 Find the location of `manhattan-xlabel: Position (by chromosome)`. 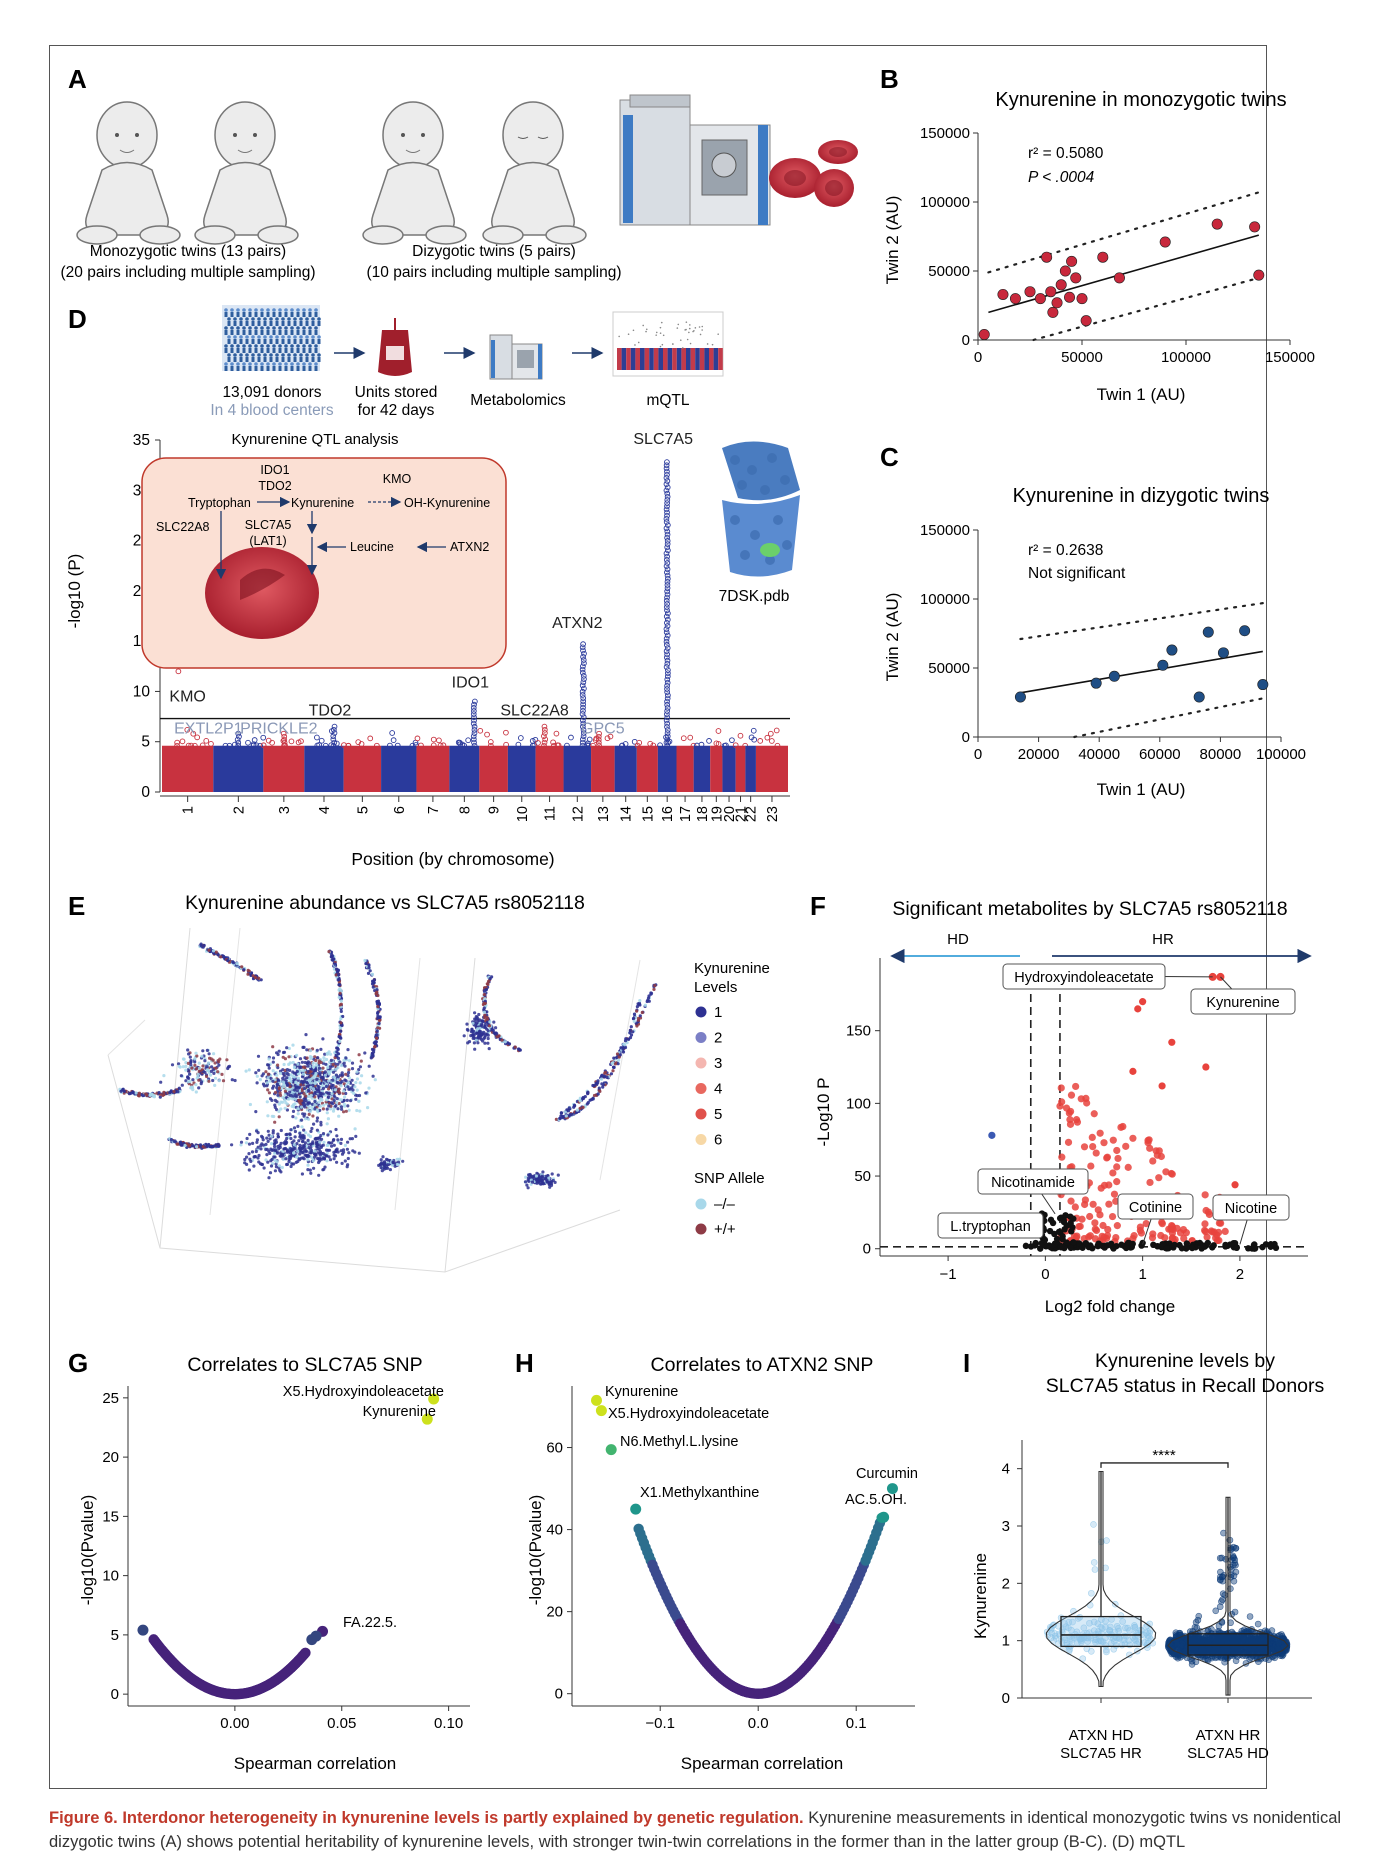

manhattan-xlabel: Position (by chromosome) is located at coordinates (452, 859).